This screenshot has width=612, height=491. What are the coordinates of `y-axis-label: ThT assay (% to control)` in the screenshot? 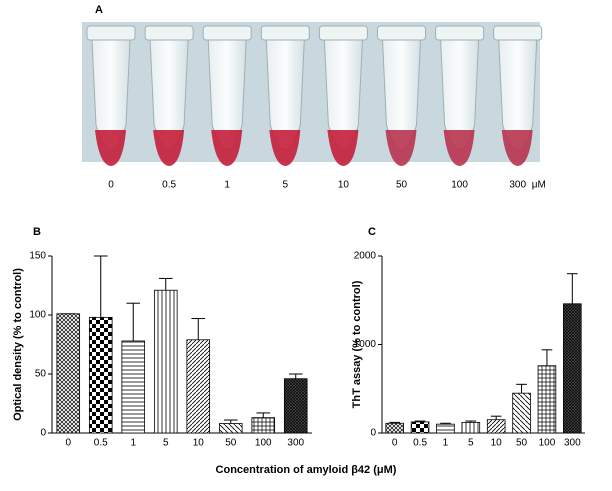 It's located at (357, 344).